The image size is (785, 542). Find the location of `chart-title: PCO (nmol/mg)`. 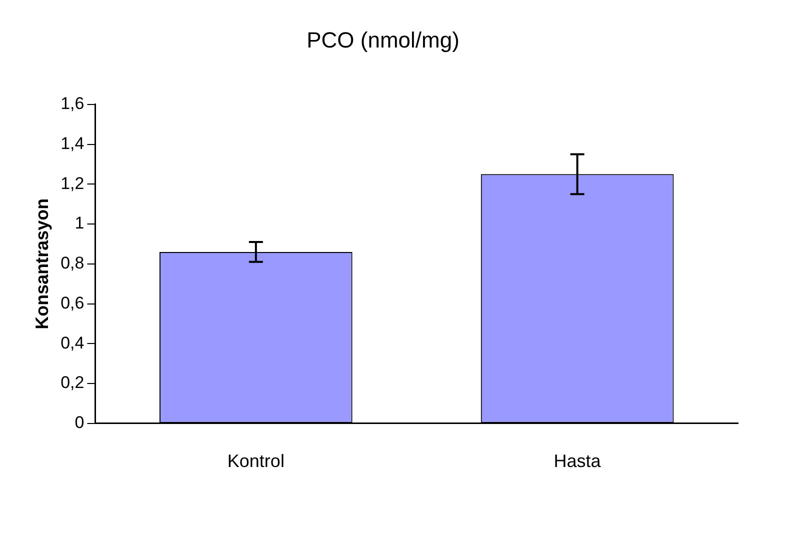

chart-title: PCO (nmol/mg) is located at coordinates (383, 39).